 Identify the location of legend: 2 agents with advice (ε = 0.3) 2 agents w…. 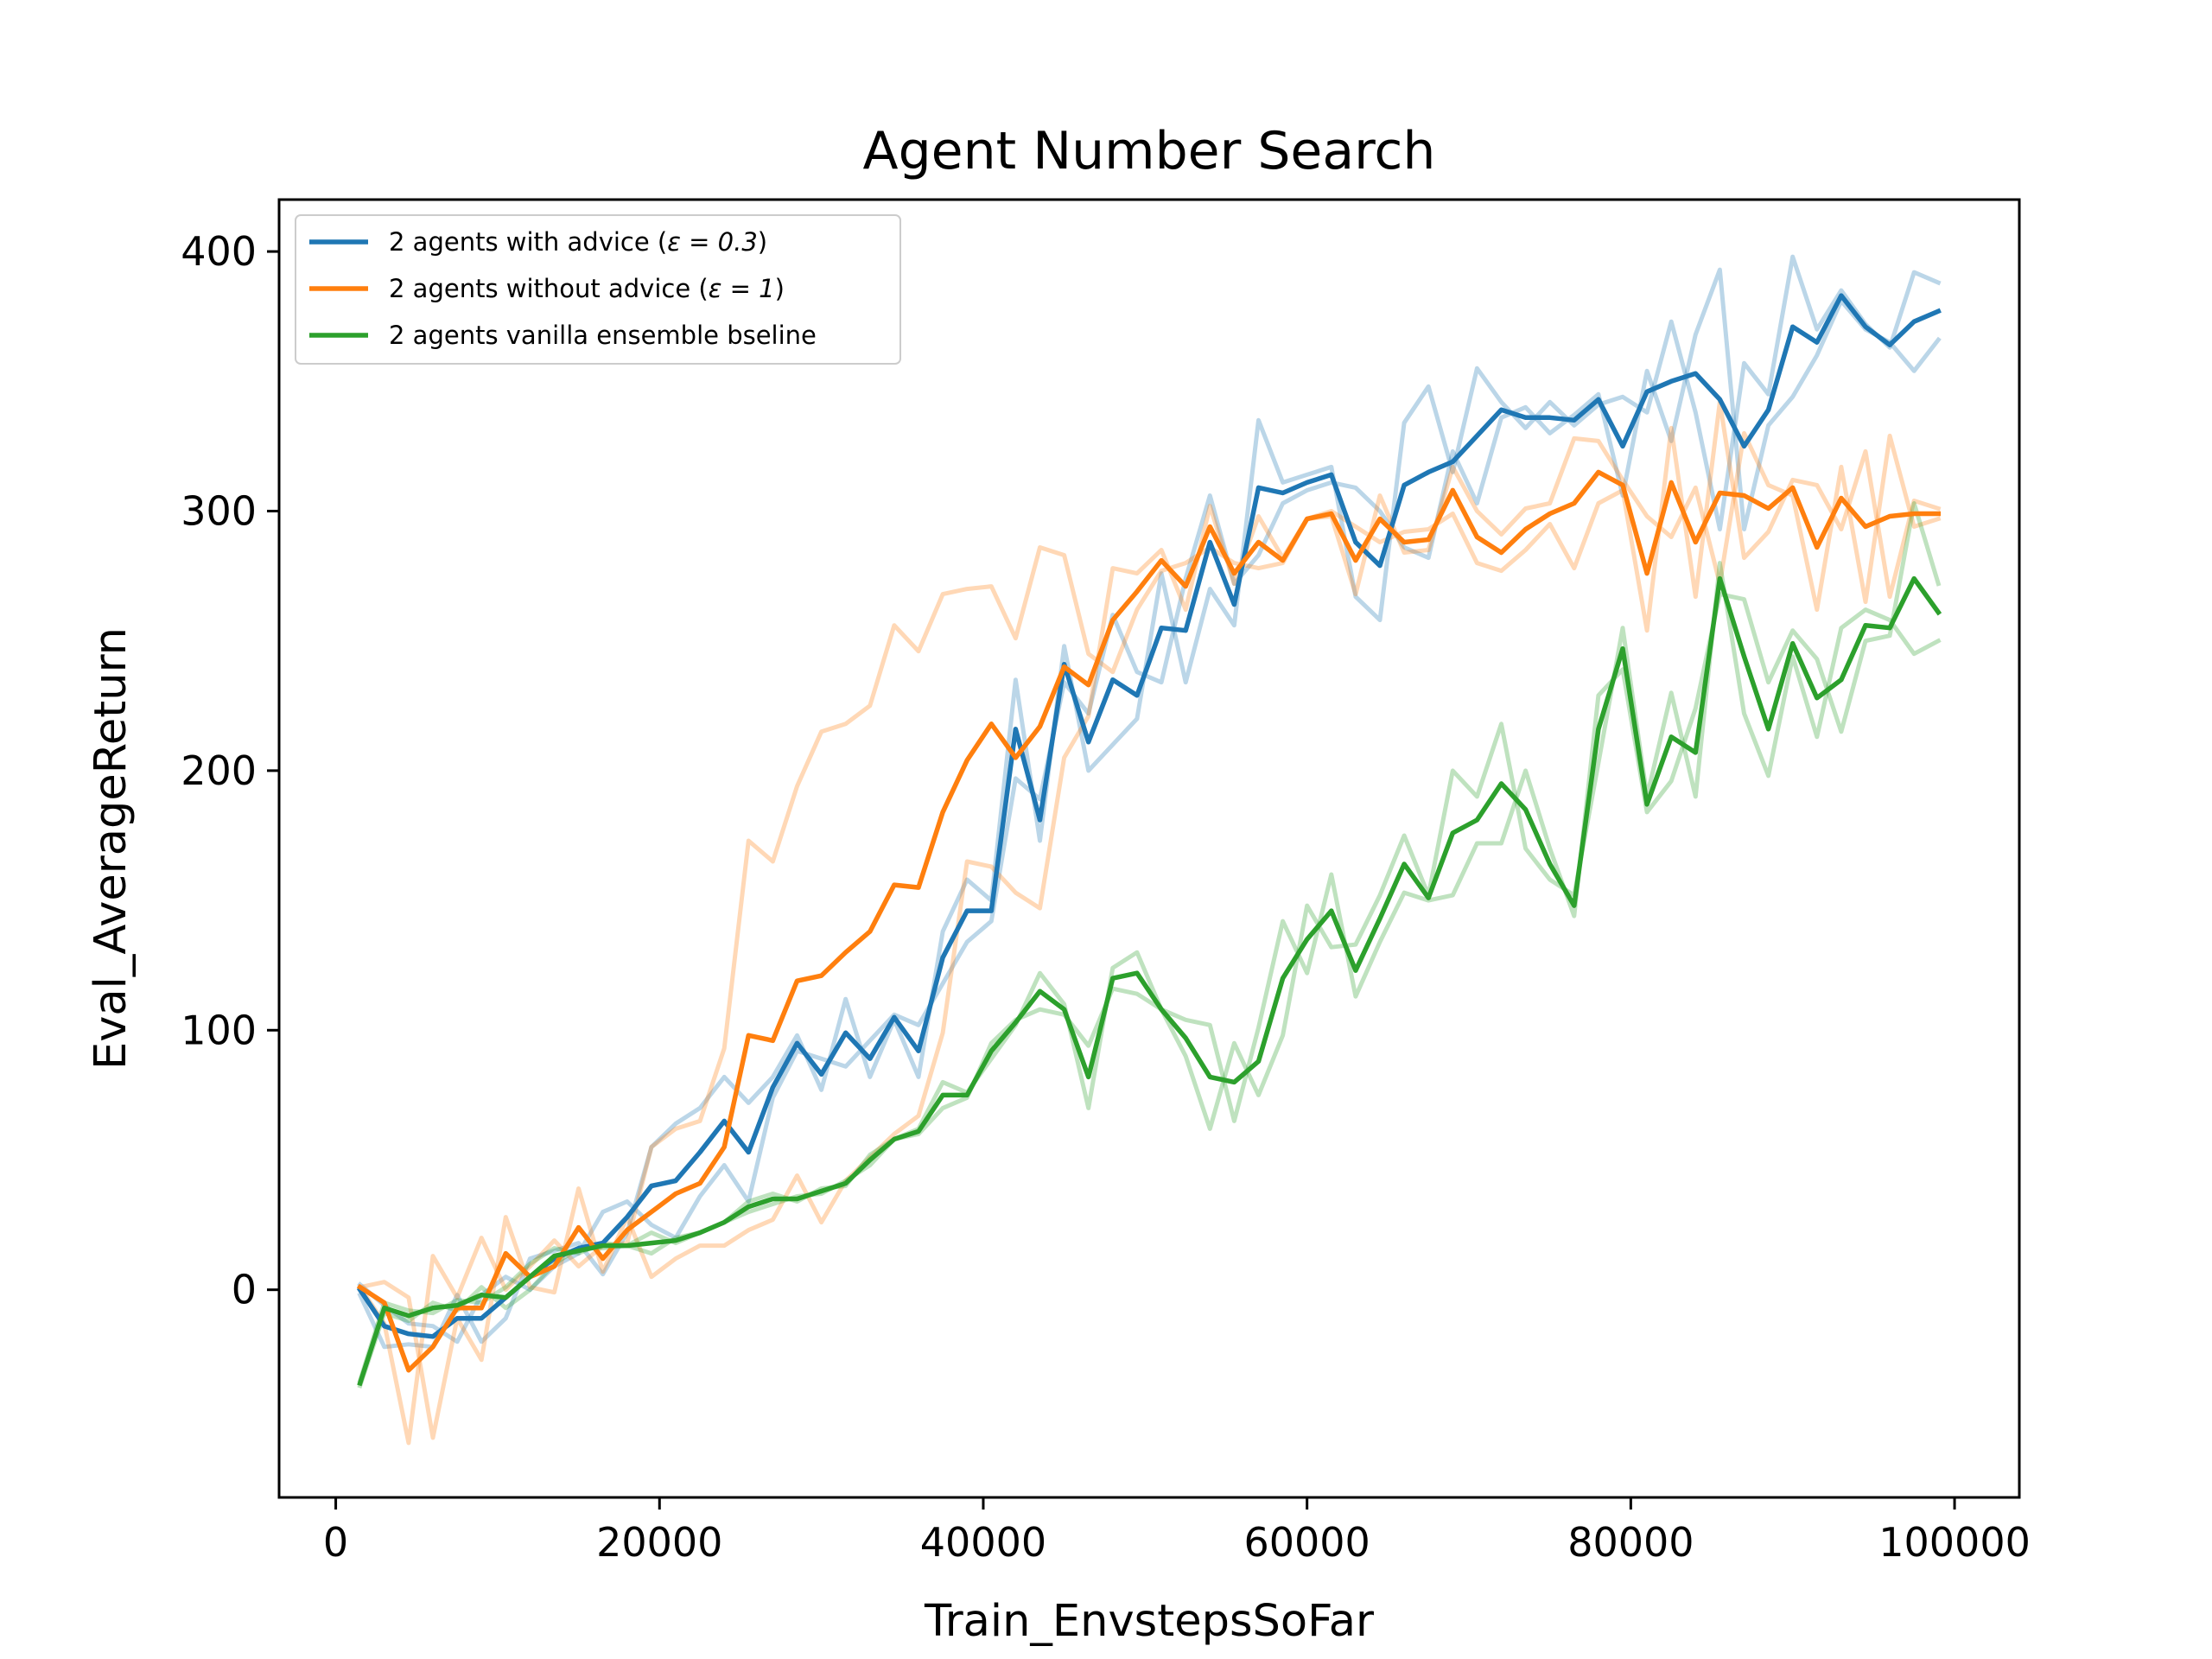
(598, 289).